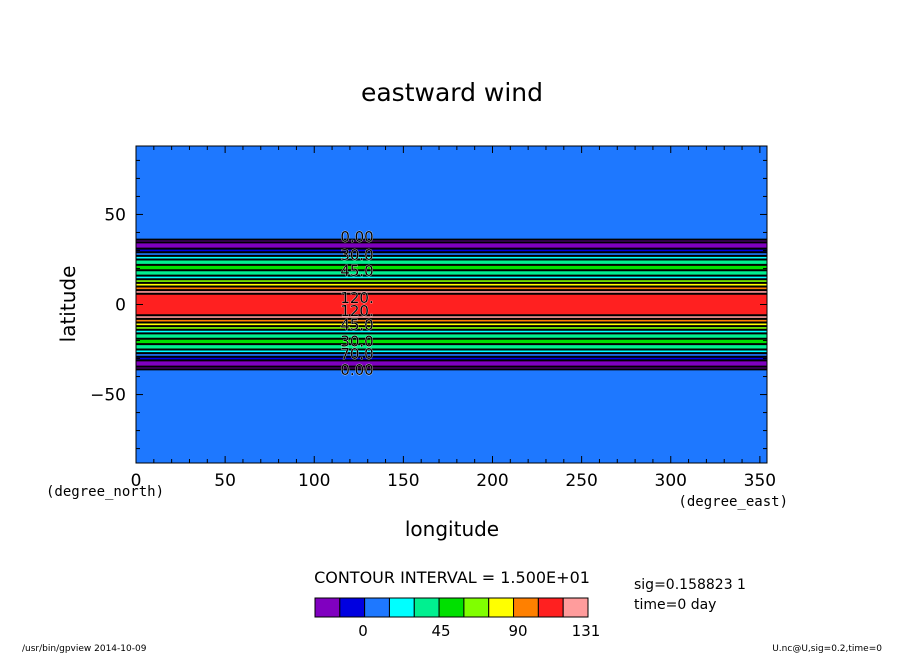 The height and width of the screenshot is (654, 904). I want to click on x-tick-label: 250, so click(581, 481).